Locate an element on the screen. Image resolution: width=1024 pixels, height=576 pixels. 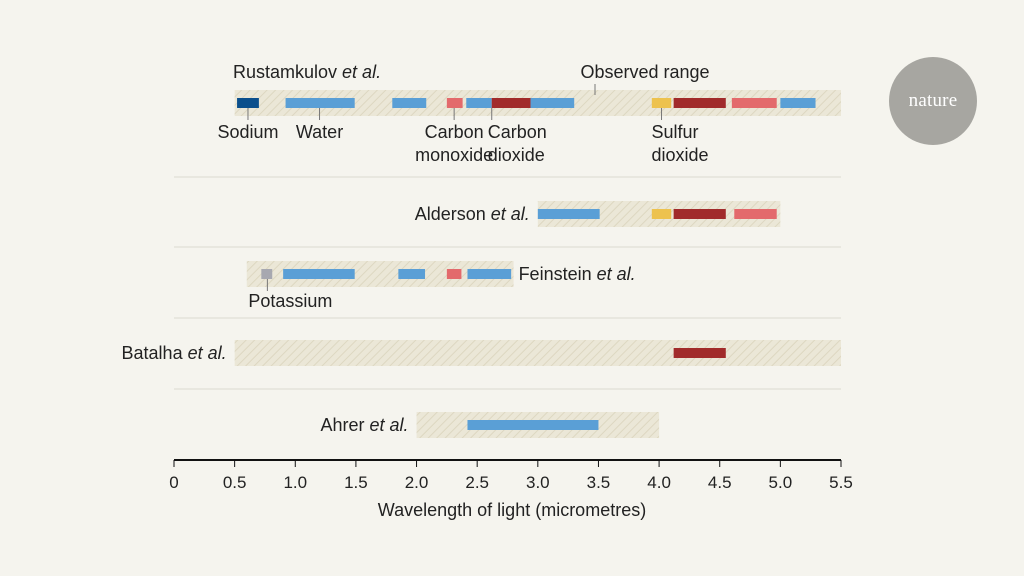
annotation-carbon-dioxide: Carbon dioxide is located at coordinates (517, 143).